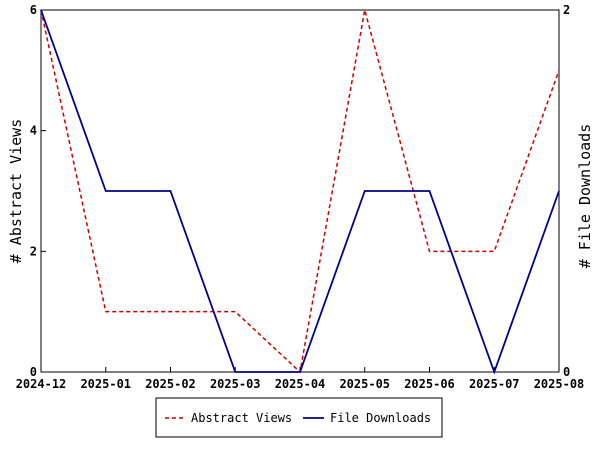 This screenshot has width=600, height=450. I want to click on legend: Abstract Views File Downloads, so click(299, 417).